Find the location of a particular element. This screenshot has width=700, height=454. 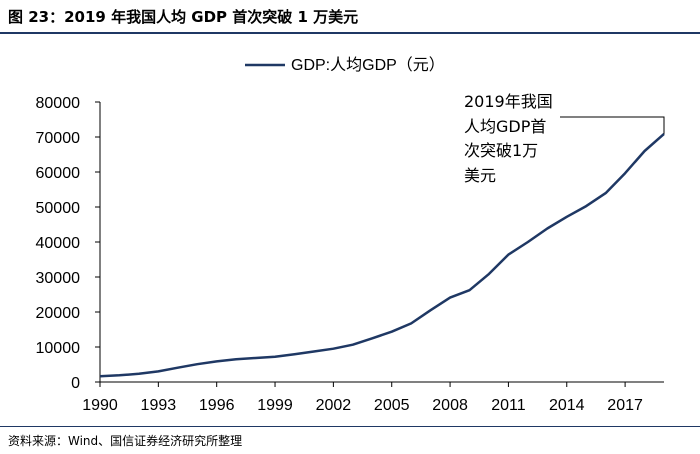

annotation-leader-line is located at coordinates (612, 125).